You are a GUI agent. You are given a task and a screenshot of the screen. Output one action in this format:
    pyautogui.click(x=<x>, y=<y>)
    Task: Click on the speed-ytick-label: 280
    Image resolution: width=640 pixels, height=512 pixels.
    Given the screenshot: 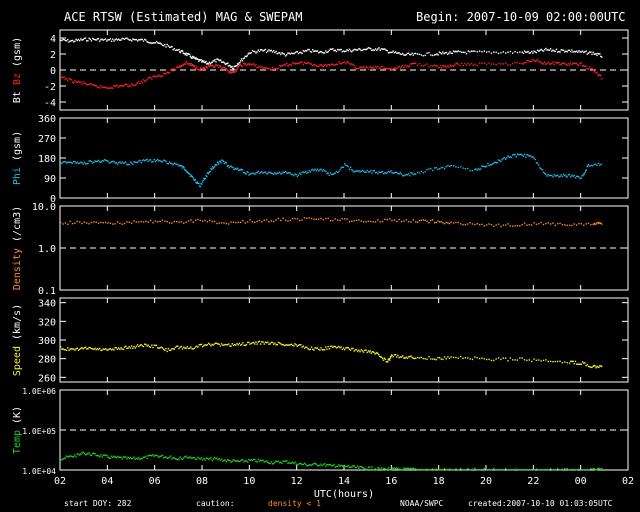 What is the action you would take?
    pyautogui.click(x=47, y=360)
    